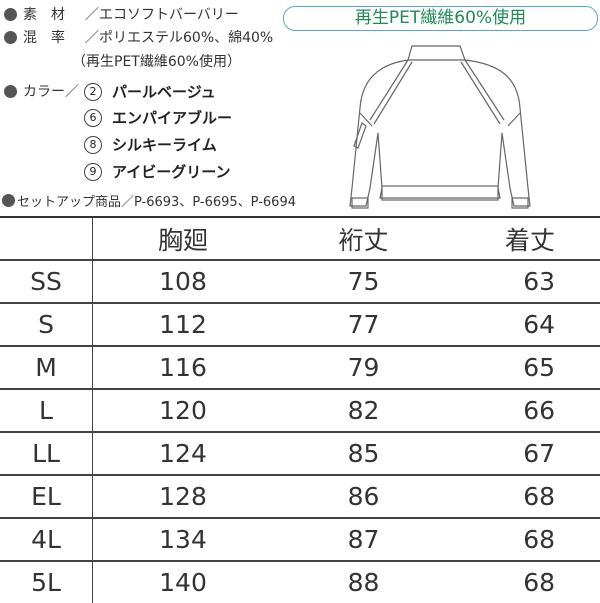  What do you see at coordinates (150, 144) in the screenshot?
I see `color-option: 8 シルキーライム` at bounding box center [150, 144].